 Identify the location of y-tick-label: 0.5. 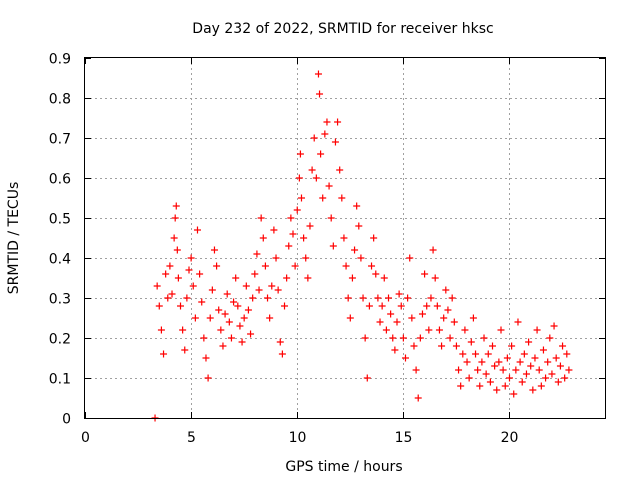
(60, 220).